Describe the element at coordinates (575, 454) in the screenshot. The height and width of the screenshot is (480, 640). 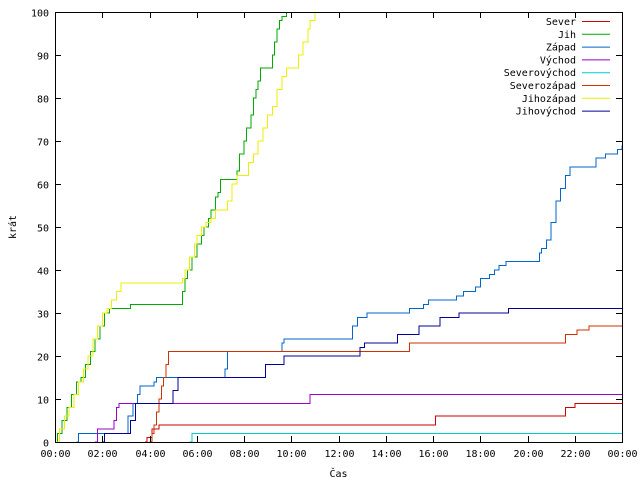
I see `x-tick-label: 22:00` at that location.